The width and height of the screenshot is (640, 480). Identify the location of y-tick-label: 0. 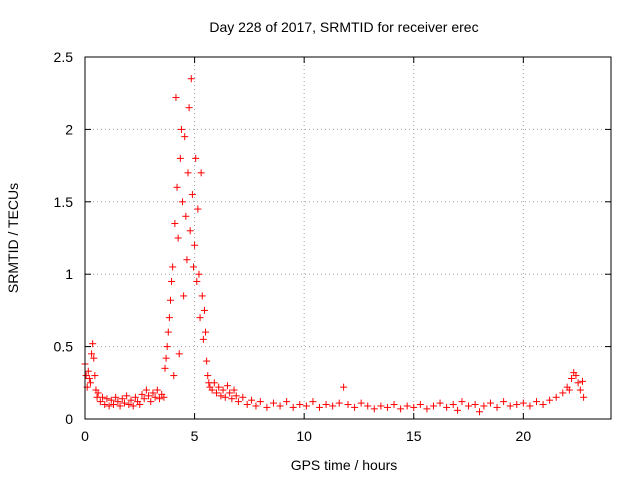
(69, 419).